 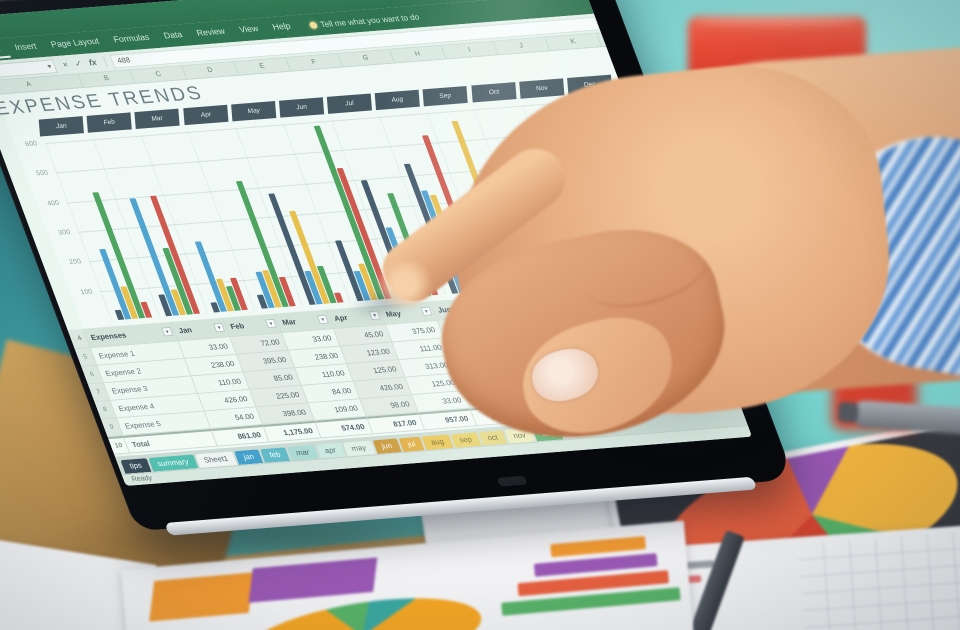 I want to click on total-cell: 861.00, so click(x=240, y=435).